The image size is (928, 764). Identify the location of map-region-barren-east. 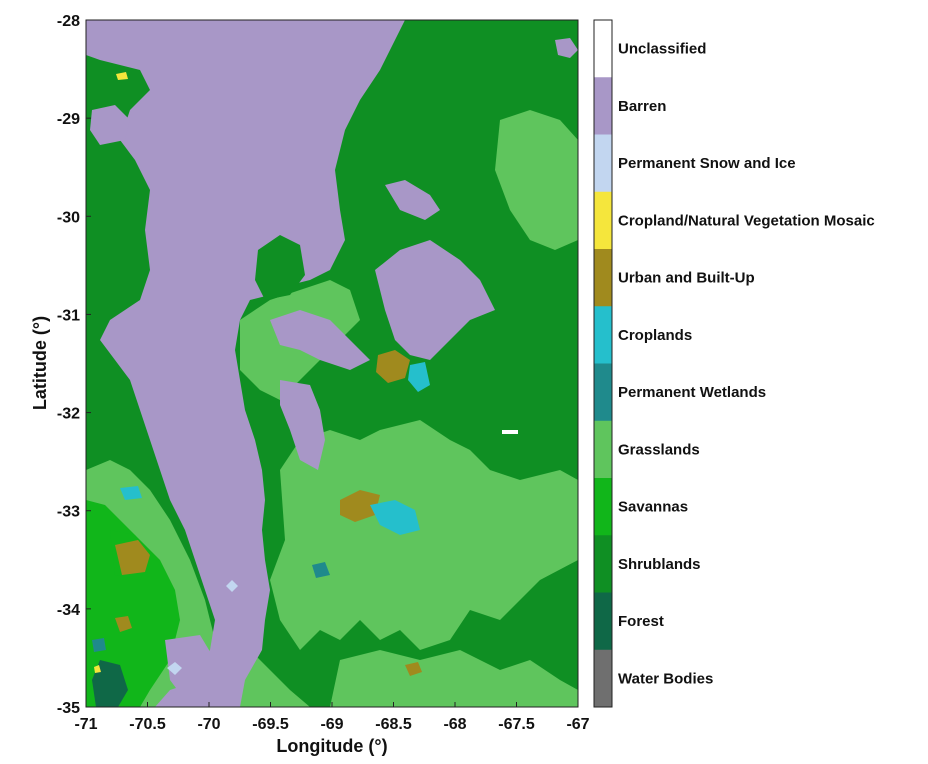
(435, 300).